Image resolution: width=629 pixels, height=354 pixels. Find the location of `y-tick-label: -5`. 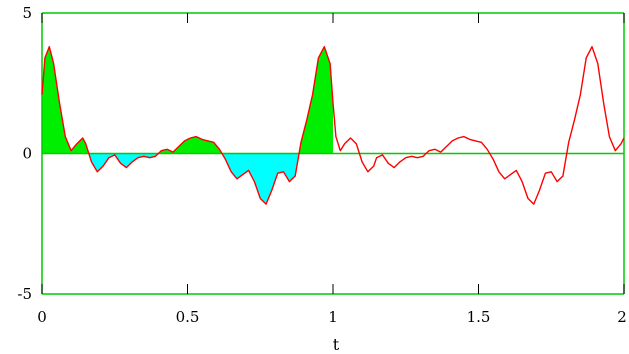

y-tick-label: -5 is located at coordinates (24, 294).